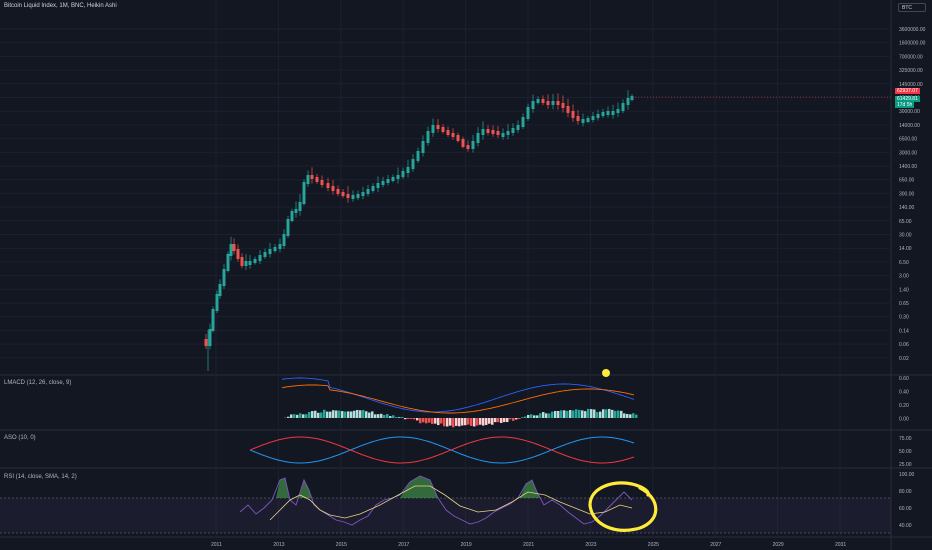  Describe the element at coordinates (905, 509) in the screenshot. I see `rsi-axis-label: 60.00` at that location.